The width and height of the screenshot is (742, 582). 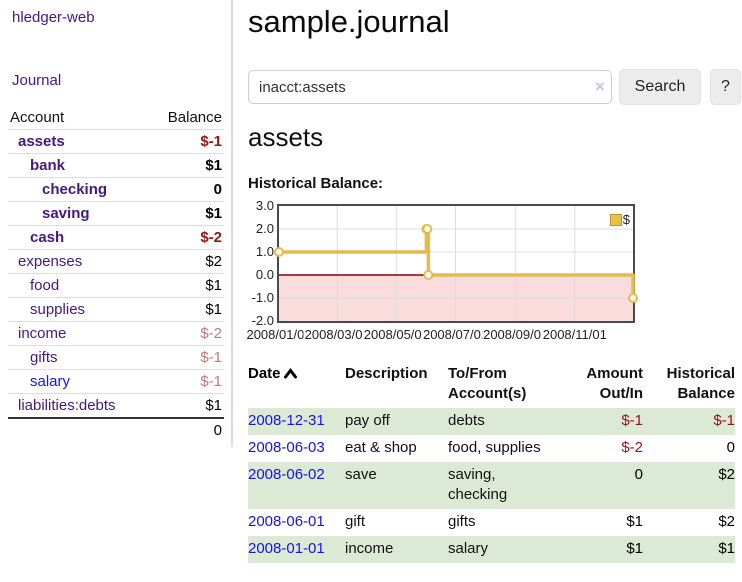 I want to click on register-row: 2008-06-01 gift gifts $1 $2, so click(x=491, y=522).